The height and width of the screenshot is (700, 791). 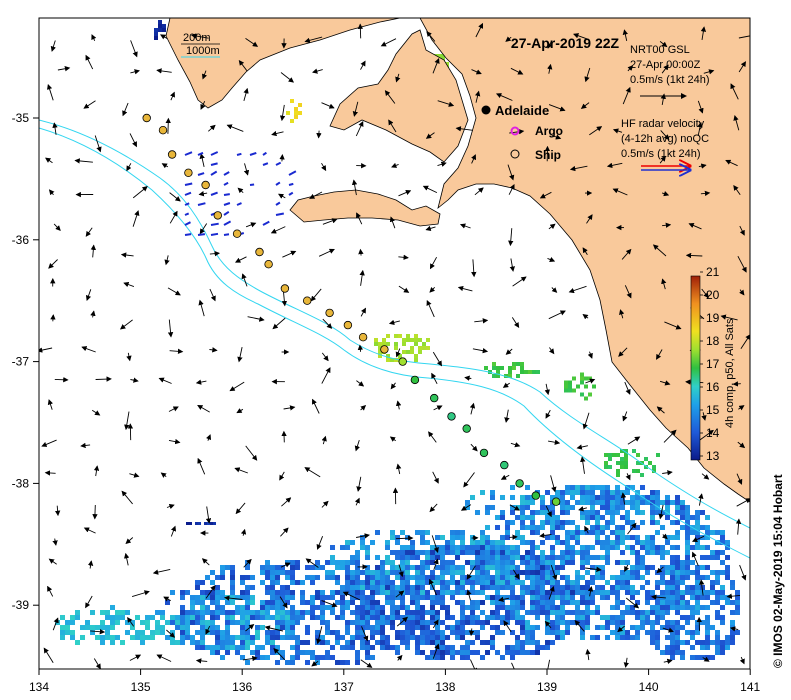 What do you see at coordinates (549, 131) in the screenshot?
I see `argo-label: Argo` at bounding box center [549, 131].